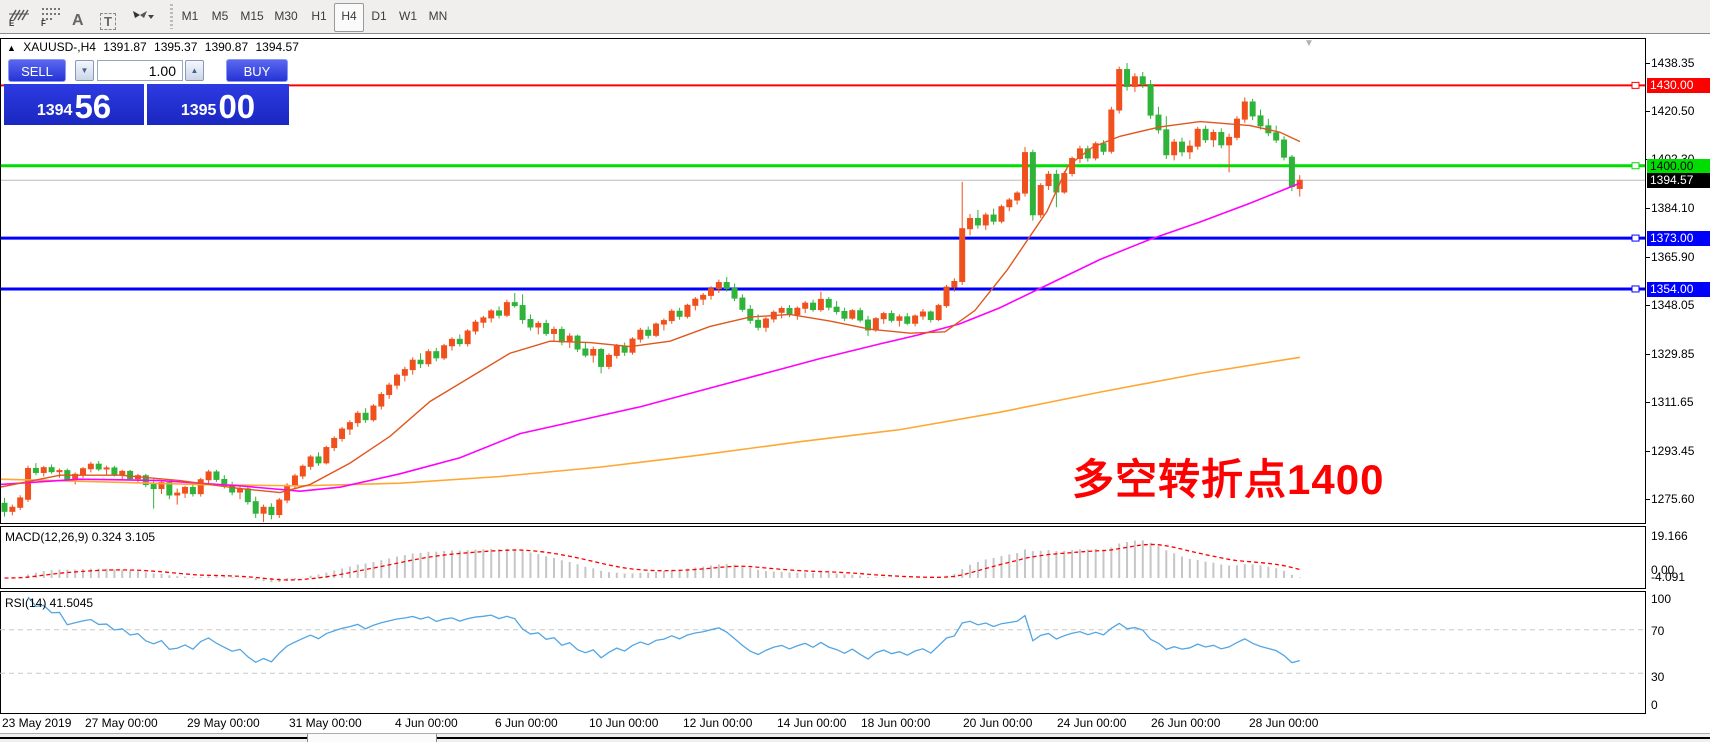 The image size is (1710, 742). Describe the element at coordinates (1672, 402) in the screenshot. I see `price-axis-tick: 1311.65` at that location.